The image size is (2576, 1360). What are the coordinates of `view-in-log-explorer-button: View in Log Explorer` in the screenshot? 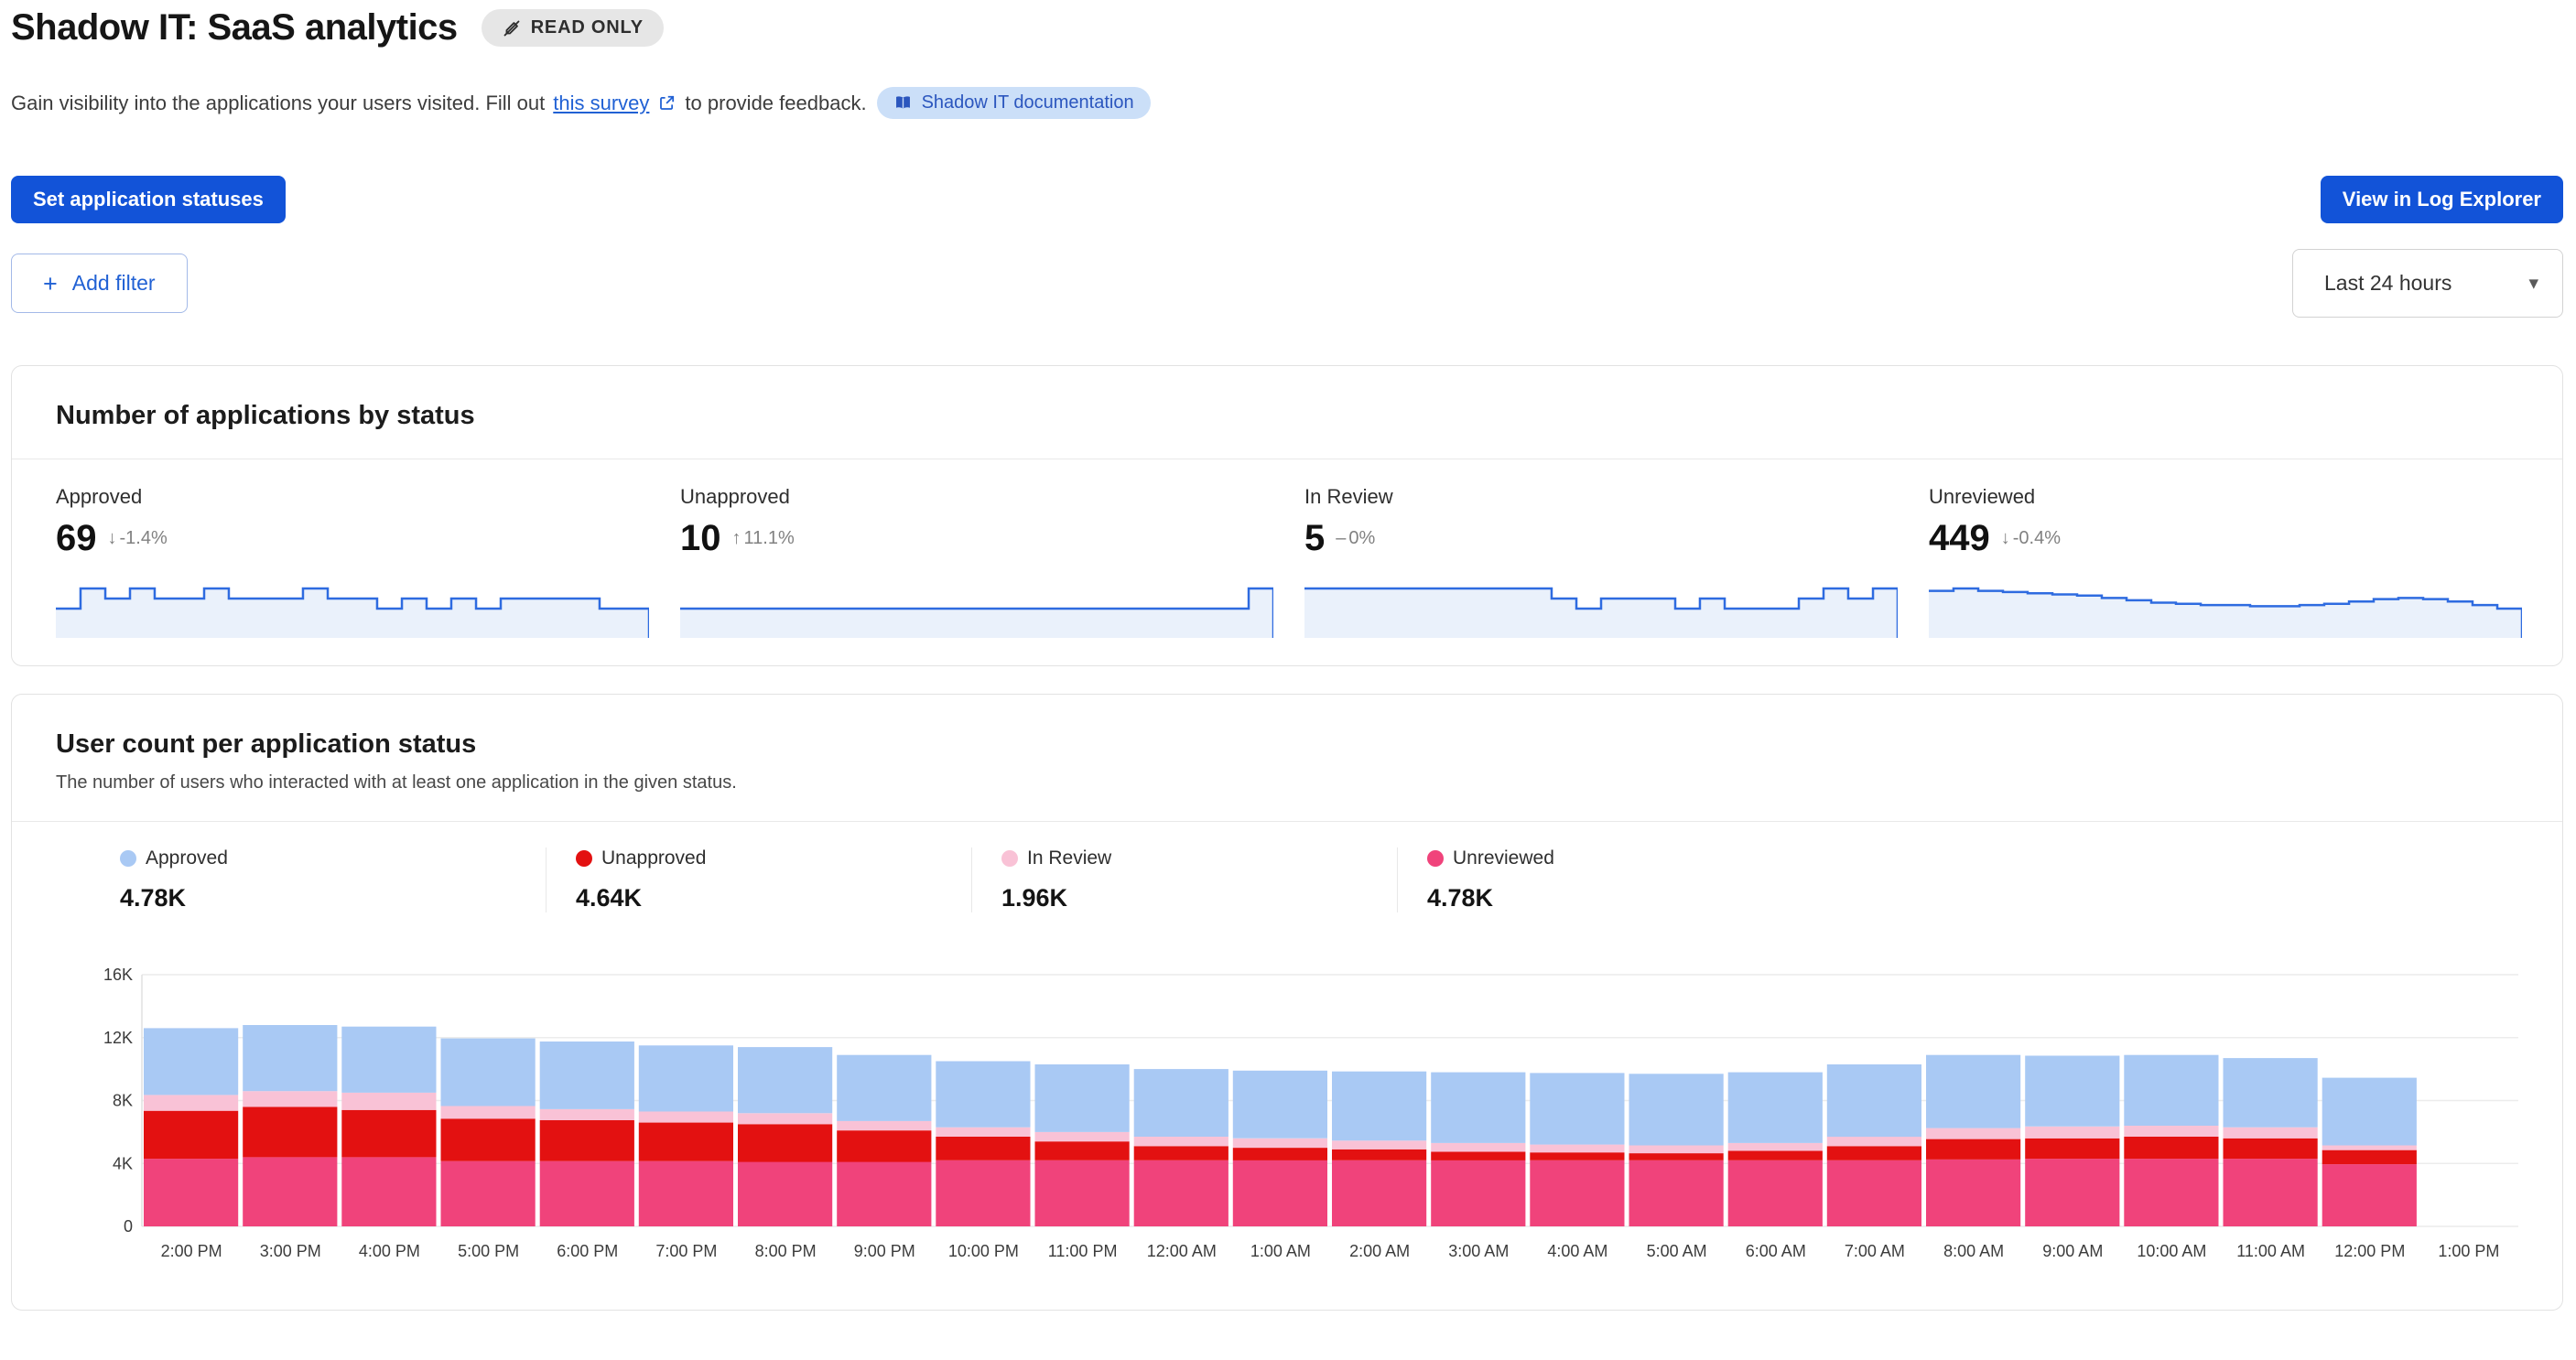 It's located at (2442, 199).